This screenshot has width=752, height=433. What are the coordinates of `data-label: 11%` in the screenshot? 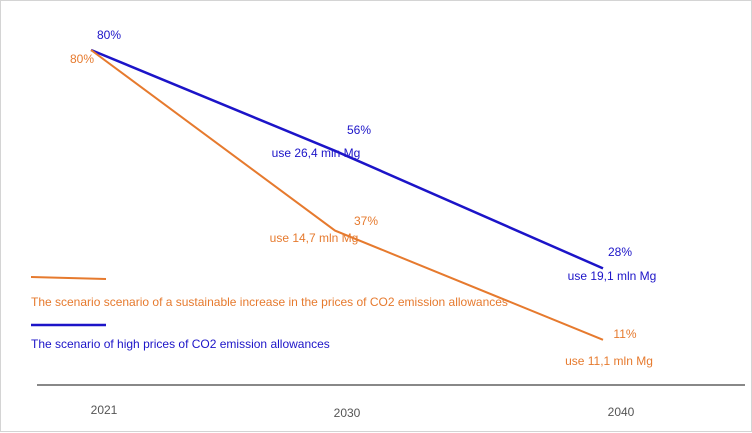 It's located at (624, 334).